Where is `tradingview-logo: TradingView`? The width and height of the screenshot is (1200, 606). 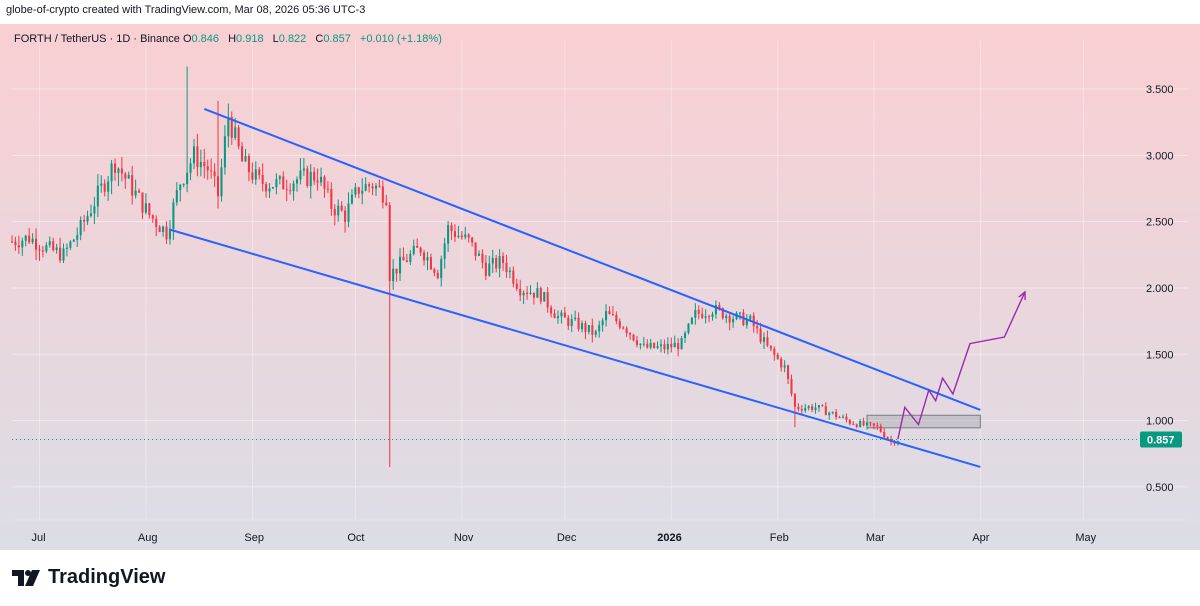
tradingview-logo: TradingView is located at coordinates (88, 577).